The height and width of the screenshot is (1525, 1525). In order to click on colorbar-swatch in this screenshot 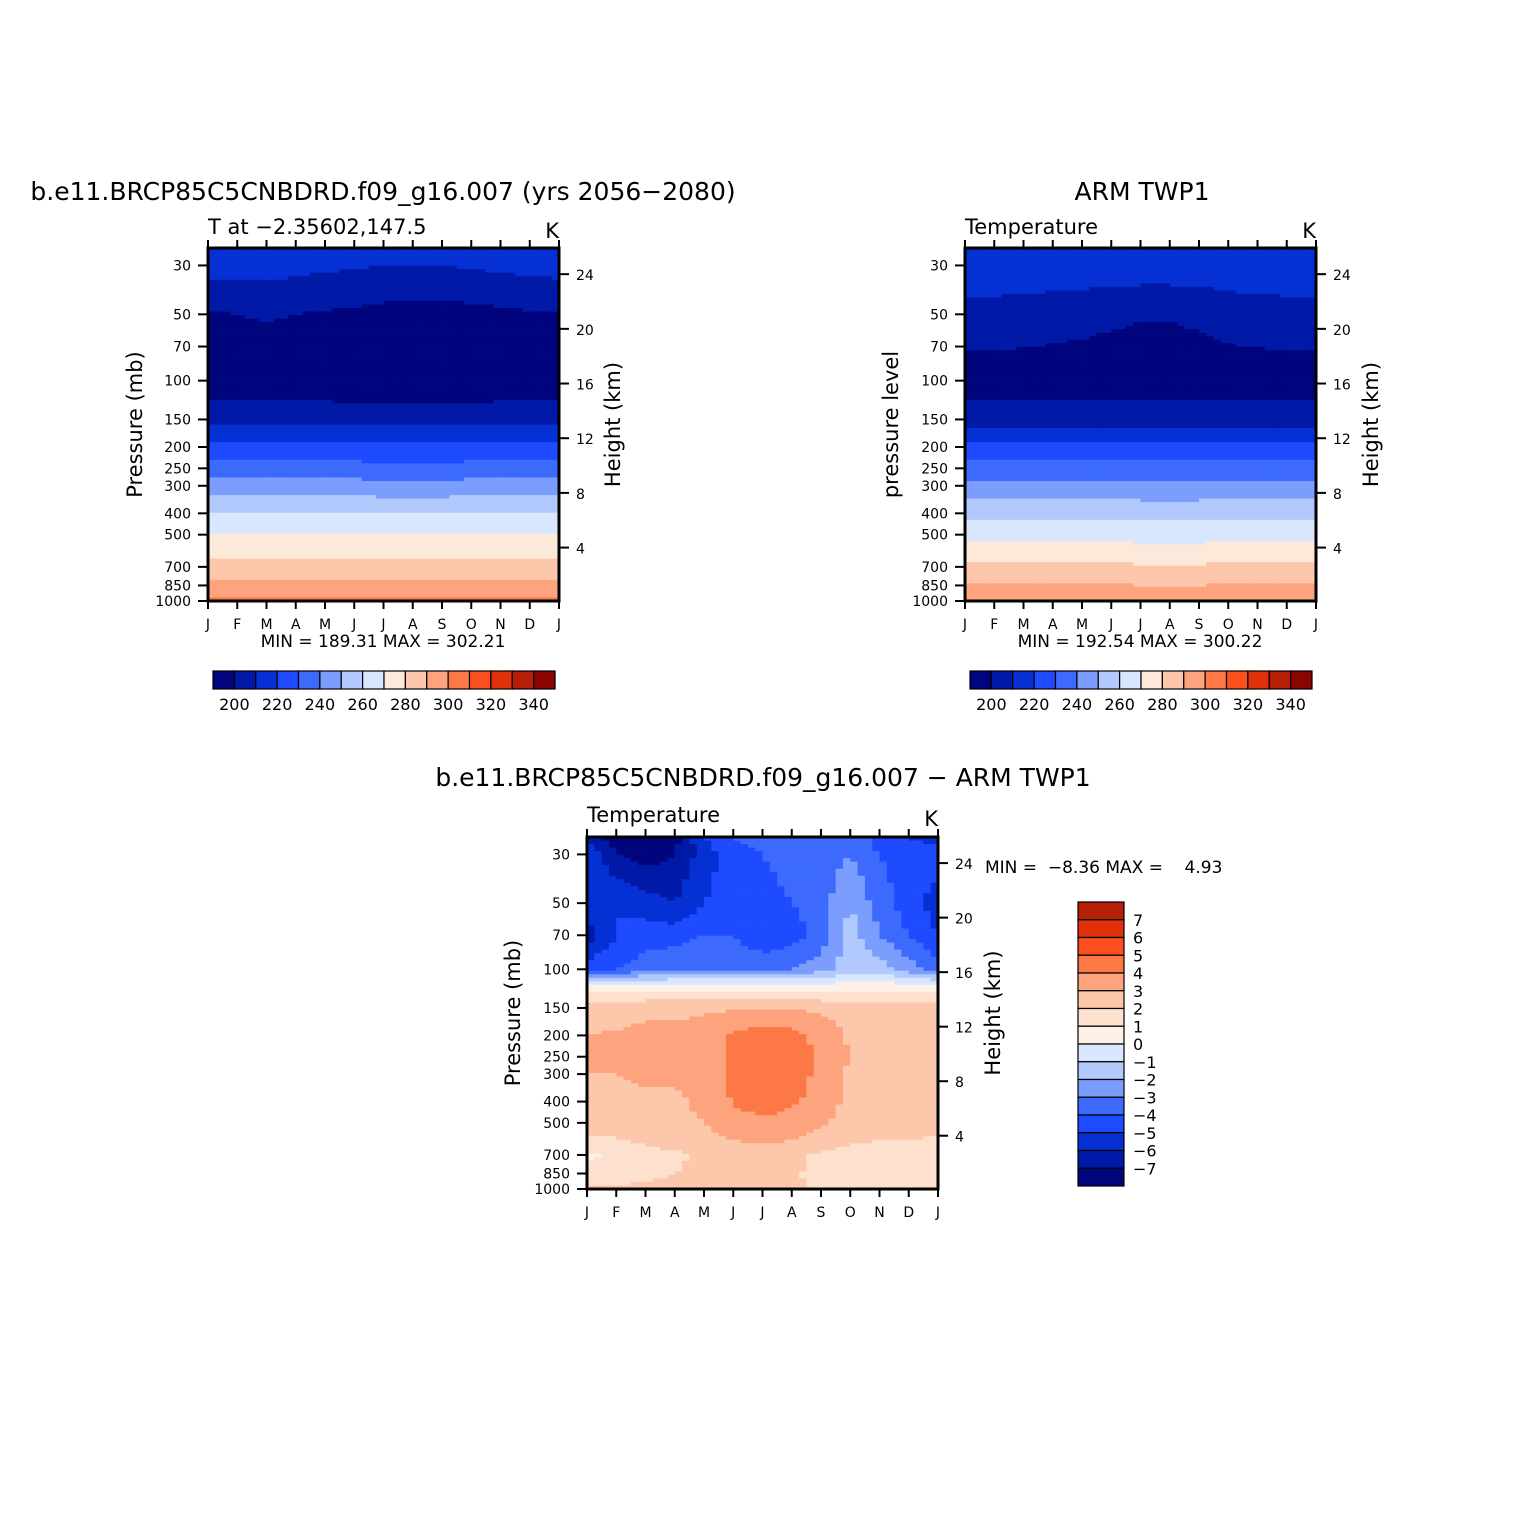, I will do `click(245, 680)`.